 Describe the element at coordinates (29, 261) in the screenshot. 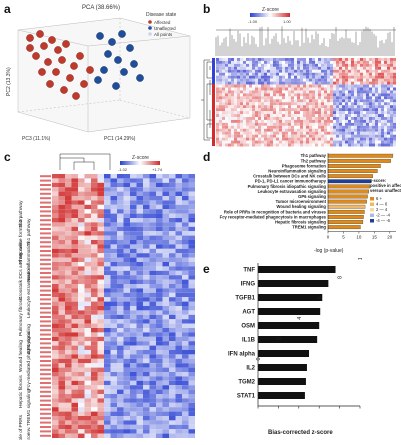

I see `pathway-label: Neuroinflammation` at that location.